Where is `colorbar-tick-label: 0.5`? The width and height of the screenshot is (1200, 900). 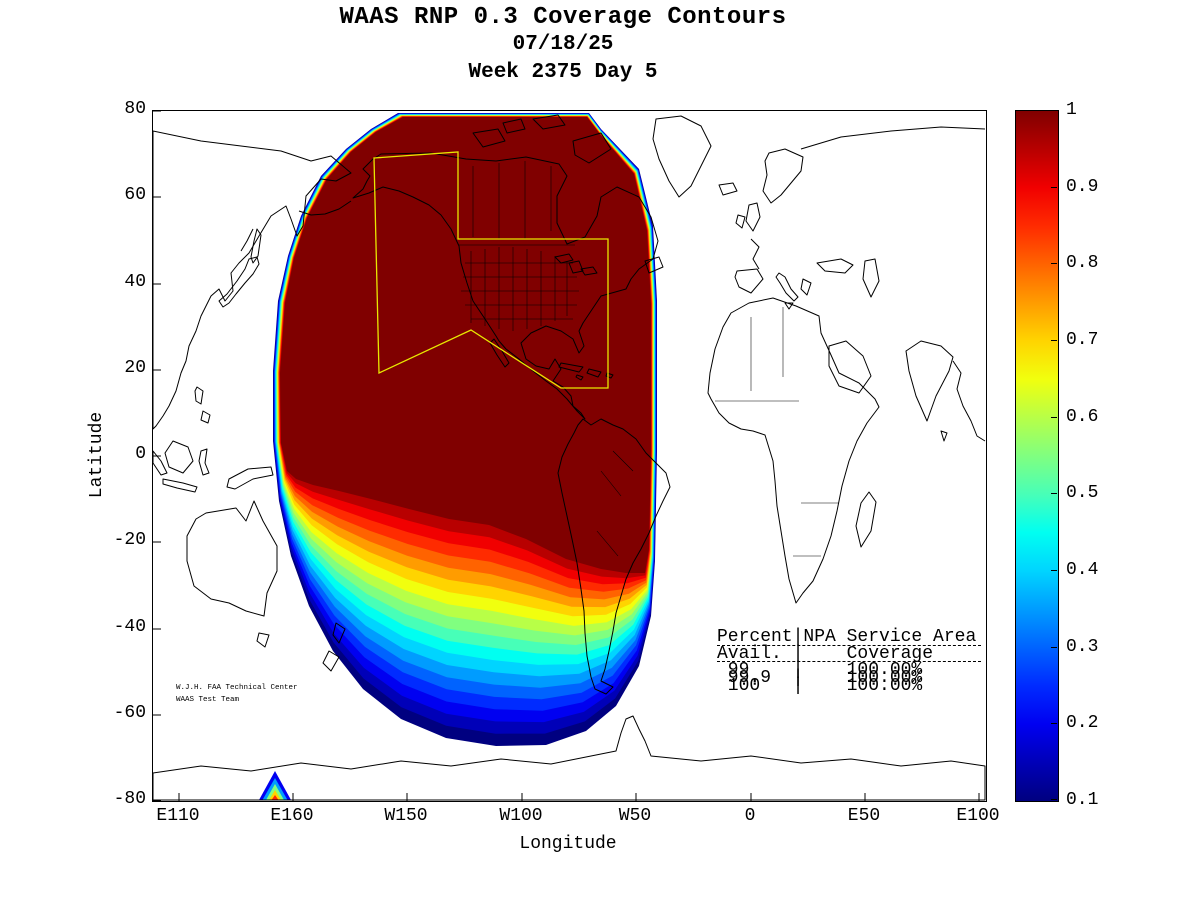 colorbar-tick-label: 0.5 is located at coordinates (1082, 493).